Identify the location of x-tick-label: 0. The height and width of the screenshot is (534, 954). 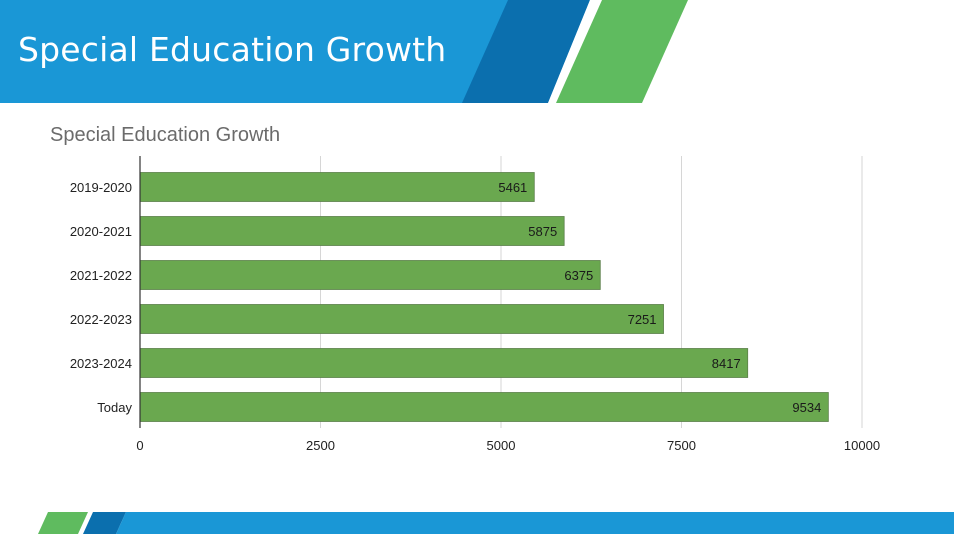
(139, 445).